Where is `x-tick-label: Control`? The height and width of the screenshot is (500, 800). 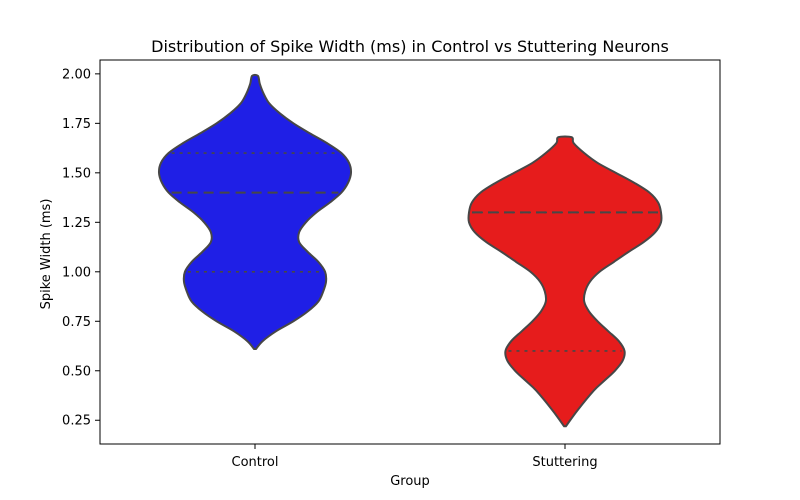
x-tick-label: Control is located at coordinates (255, 462).